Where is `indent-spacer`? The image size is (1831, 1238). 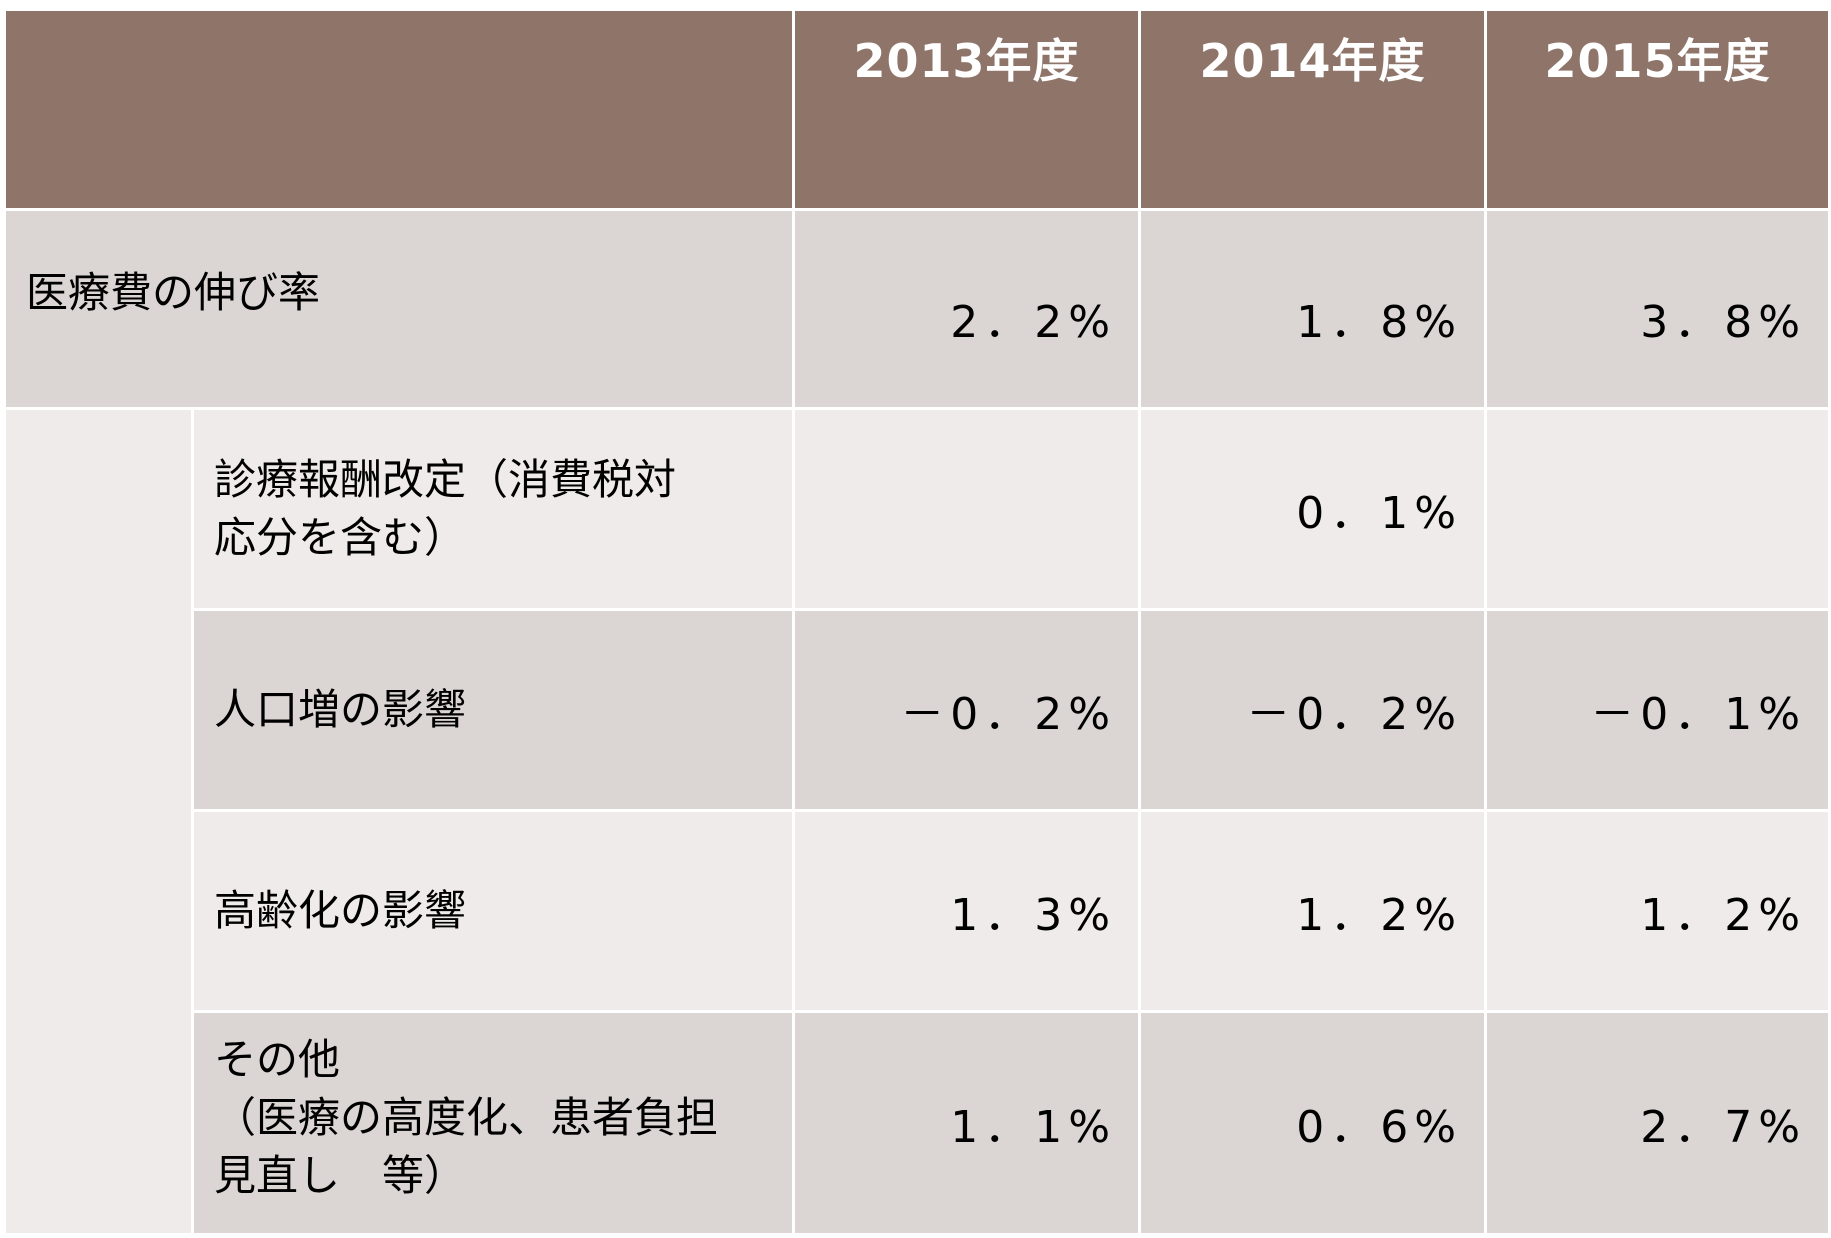
indent-spacer is located at coordinates (98, 821).